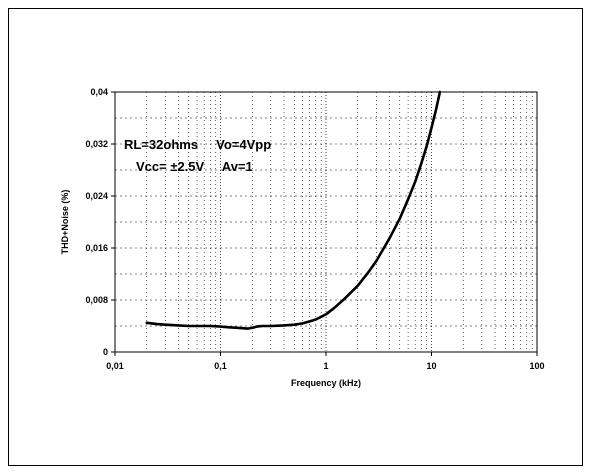 The width and height of the screenshot is (592, 476). I want to click on y-tick-label: 0,024, so click(96, 196).